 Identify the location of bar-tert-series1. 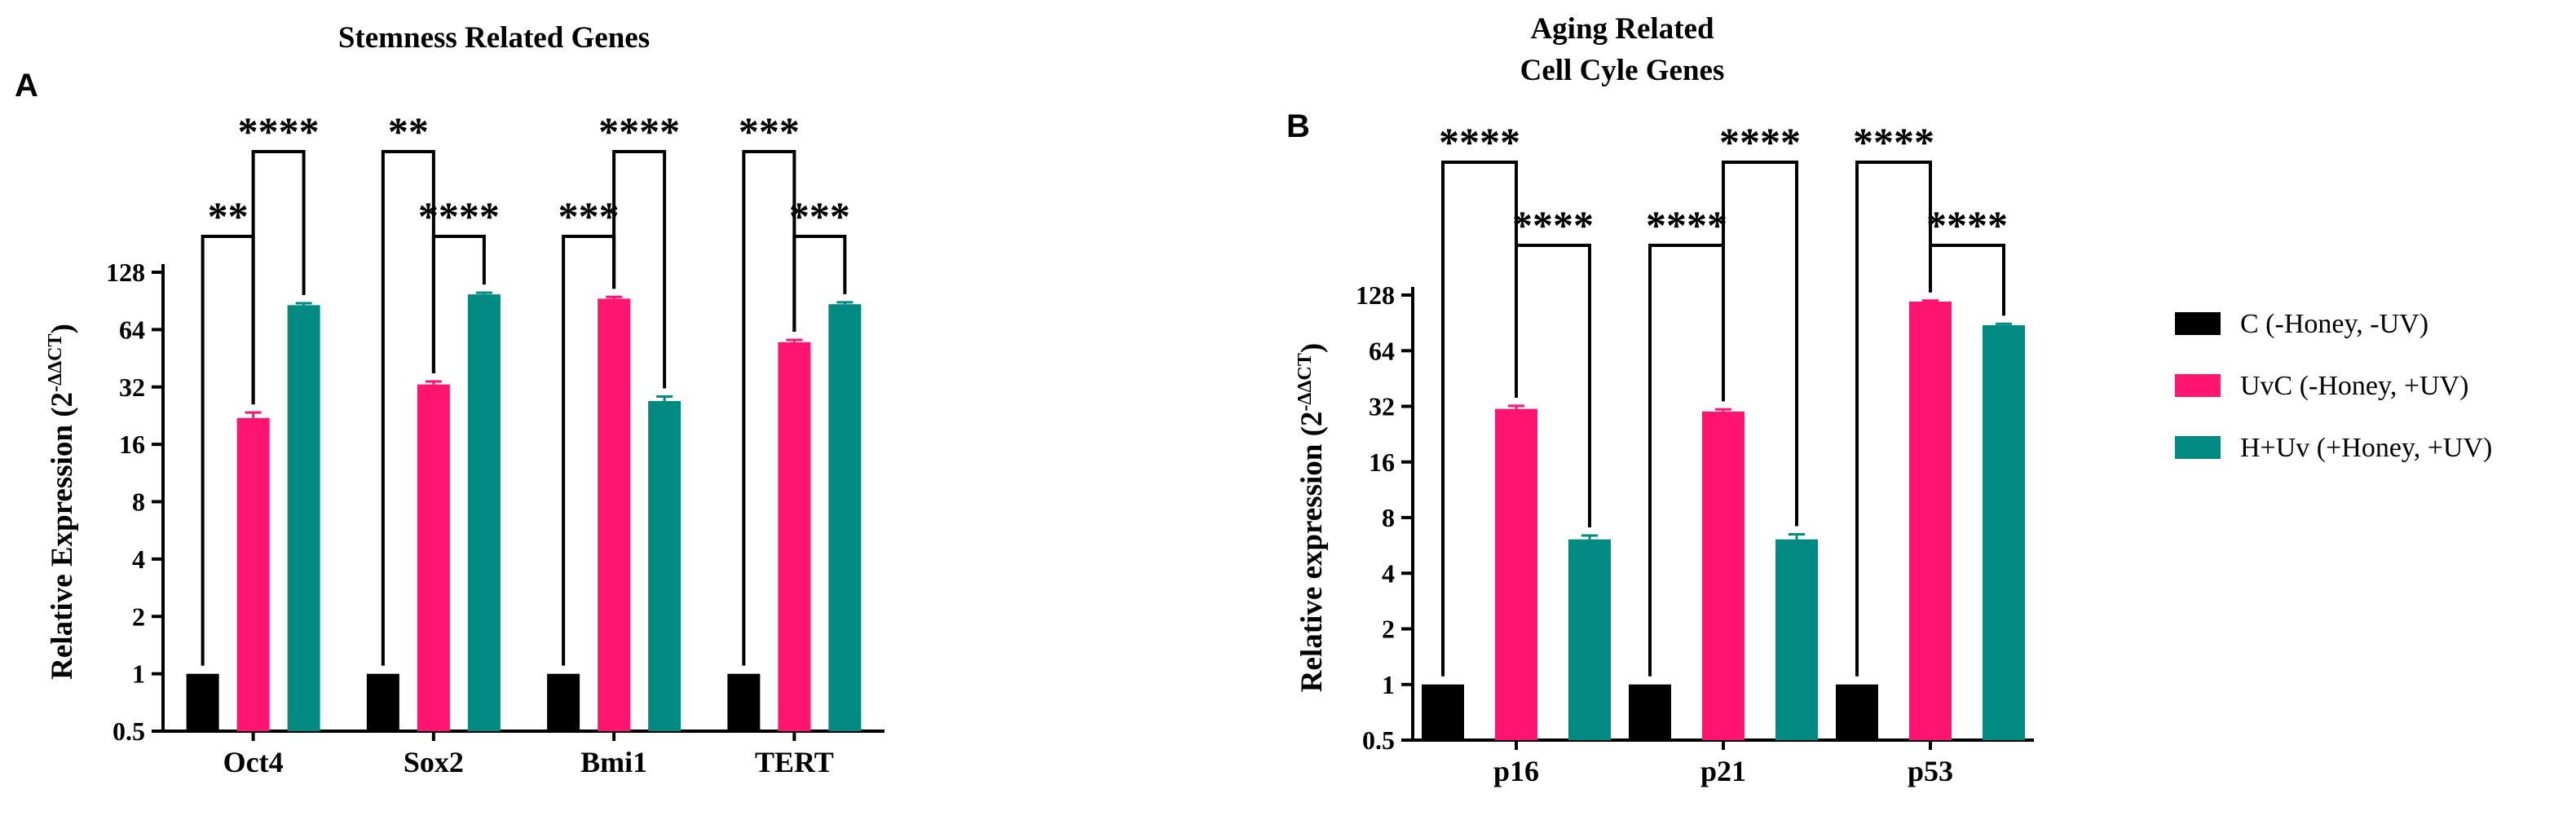
(744, 702).